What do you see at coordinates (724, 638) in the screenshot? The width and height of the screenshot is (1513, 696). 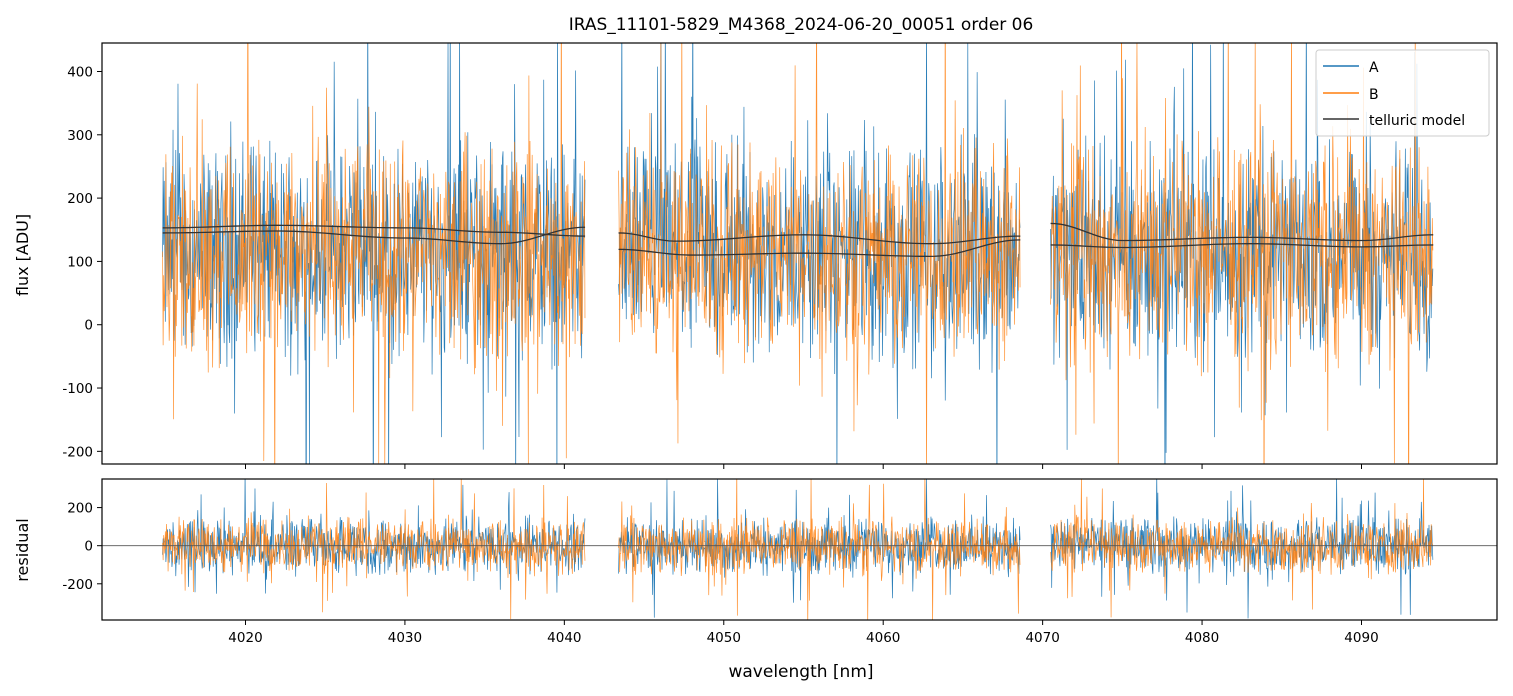 I see `x-tick-label: 4050` at bounding box center [724, 638].